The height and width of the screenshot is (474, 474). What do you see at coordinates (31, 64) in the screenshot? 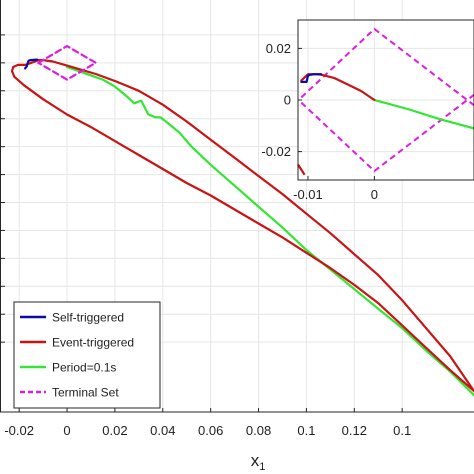
I see `series-self-triggered` at bounding box center [31, 64].